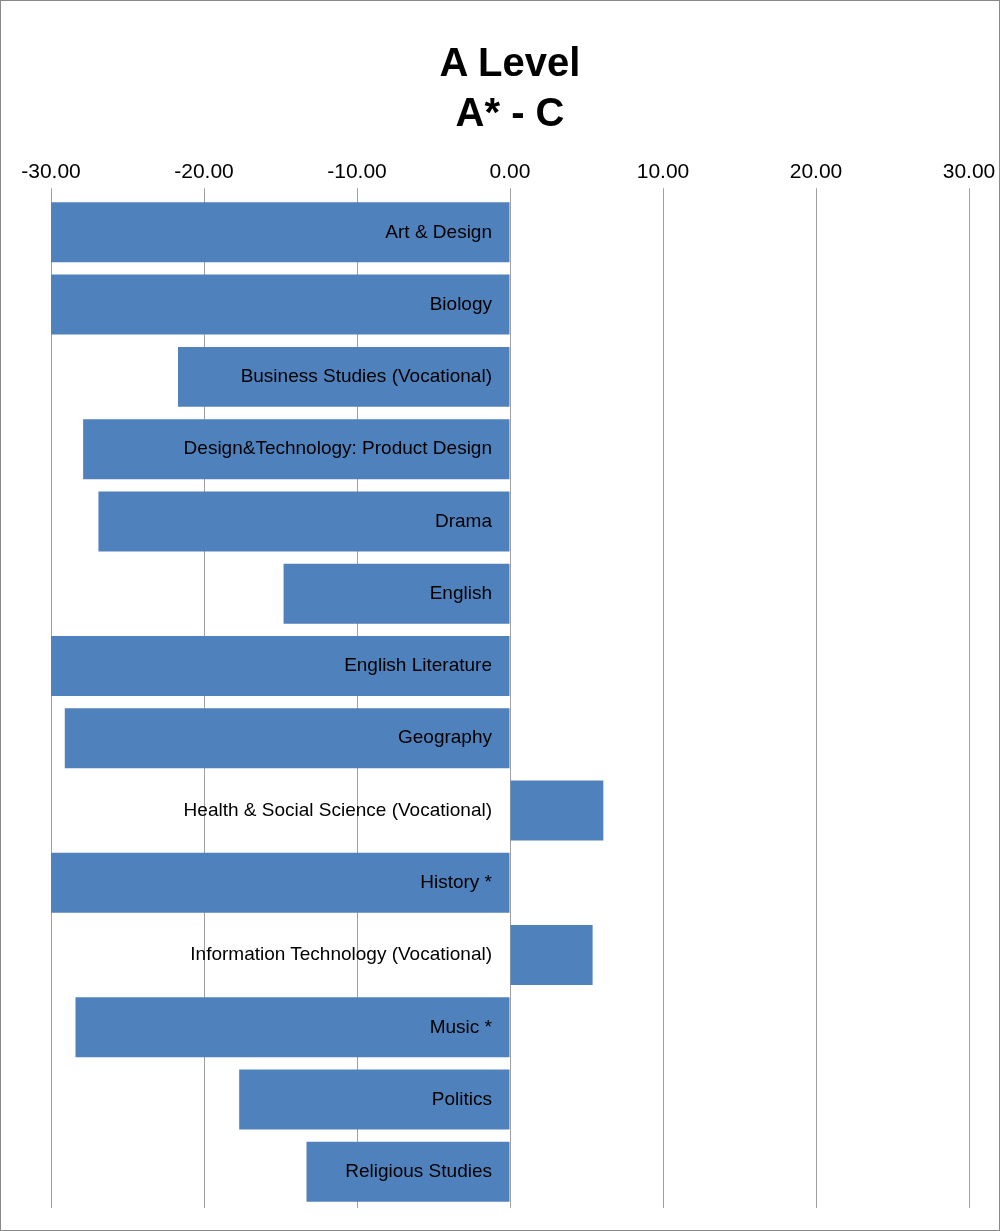  Describe the element at coordinates (337, 448) in the screenshot. I see `y-tick-label: Design&Technology: Product Design` at that location.